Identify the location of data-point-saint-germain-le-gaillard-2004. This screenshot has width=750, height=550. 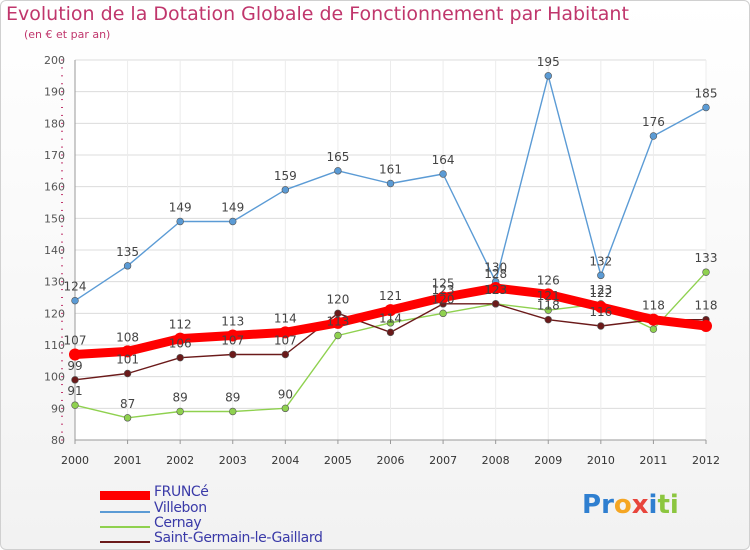
(285, 354).